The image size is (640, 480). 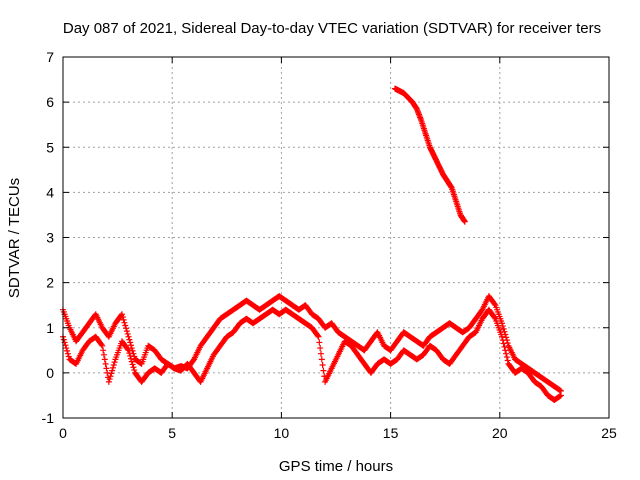 I want to click on y-tick-label: 6, so click(x=50, y=102).